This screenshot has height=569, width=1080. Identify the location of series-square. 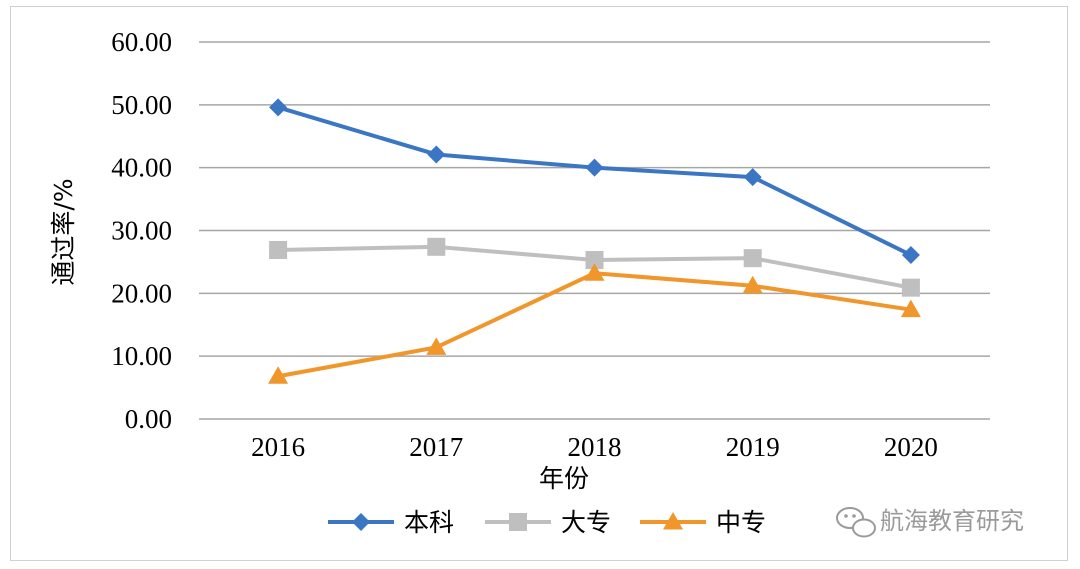
(594, 267).